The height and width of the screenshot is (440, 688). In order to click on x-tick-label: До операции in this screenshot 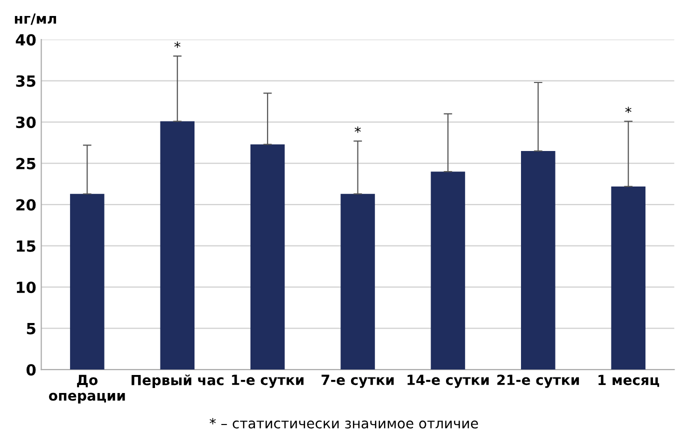, I will do `click(86, 389)`.